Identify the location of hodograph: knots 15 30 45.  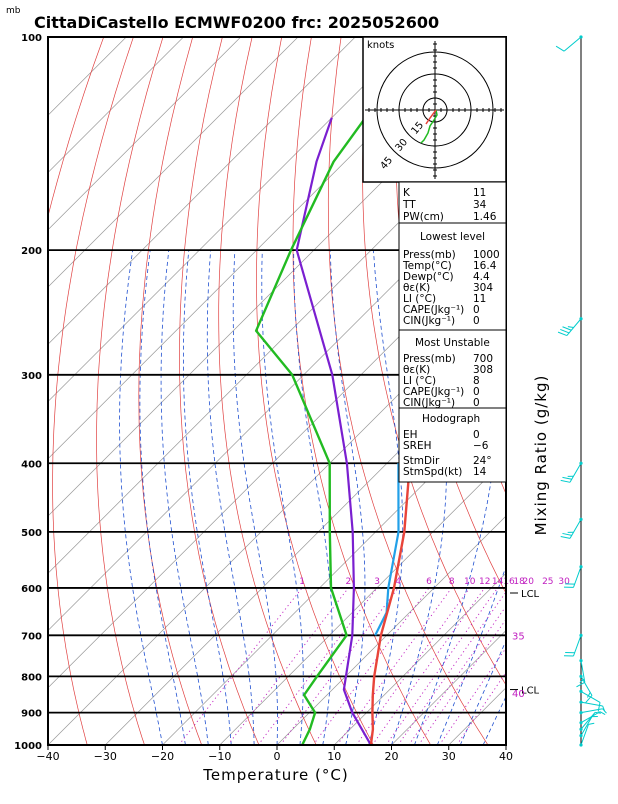
(434, 109).